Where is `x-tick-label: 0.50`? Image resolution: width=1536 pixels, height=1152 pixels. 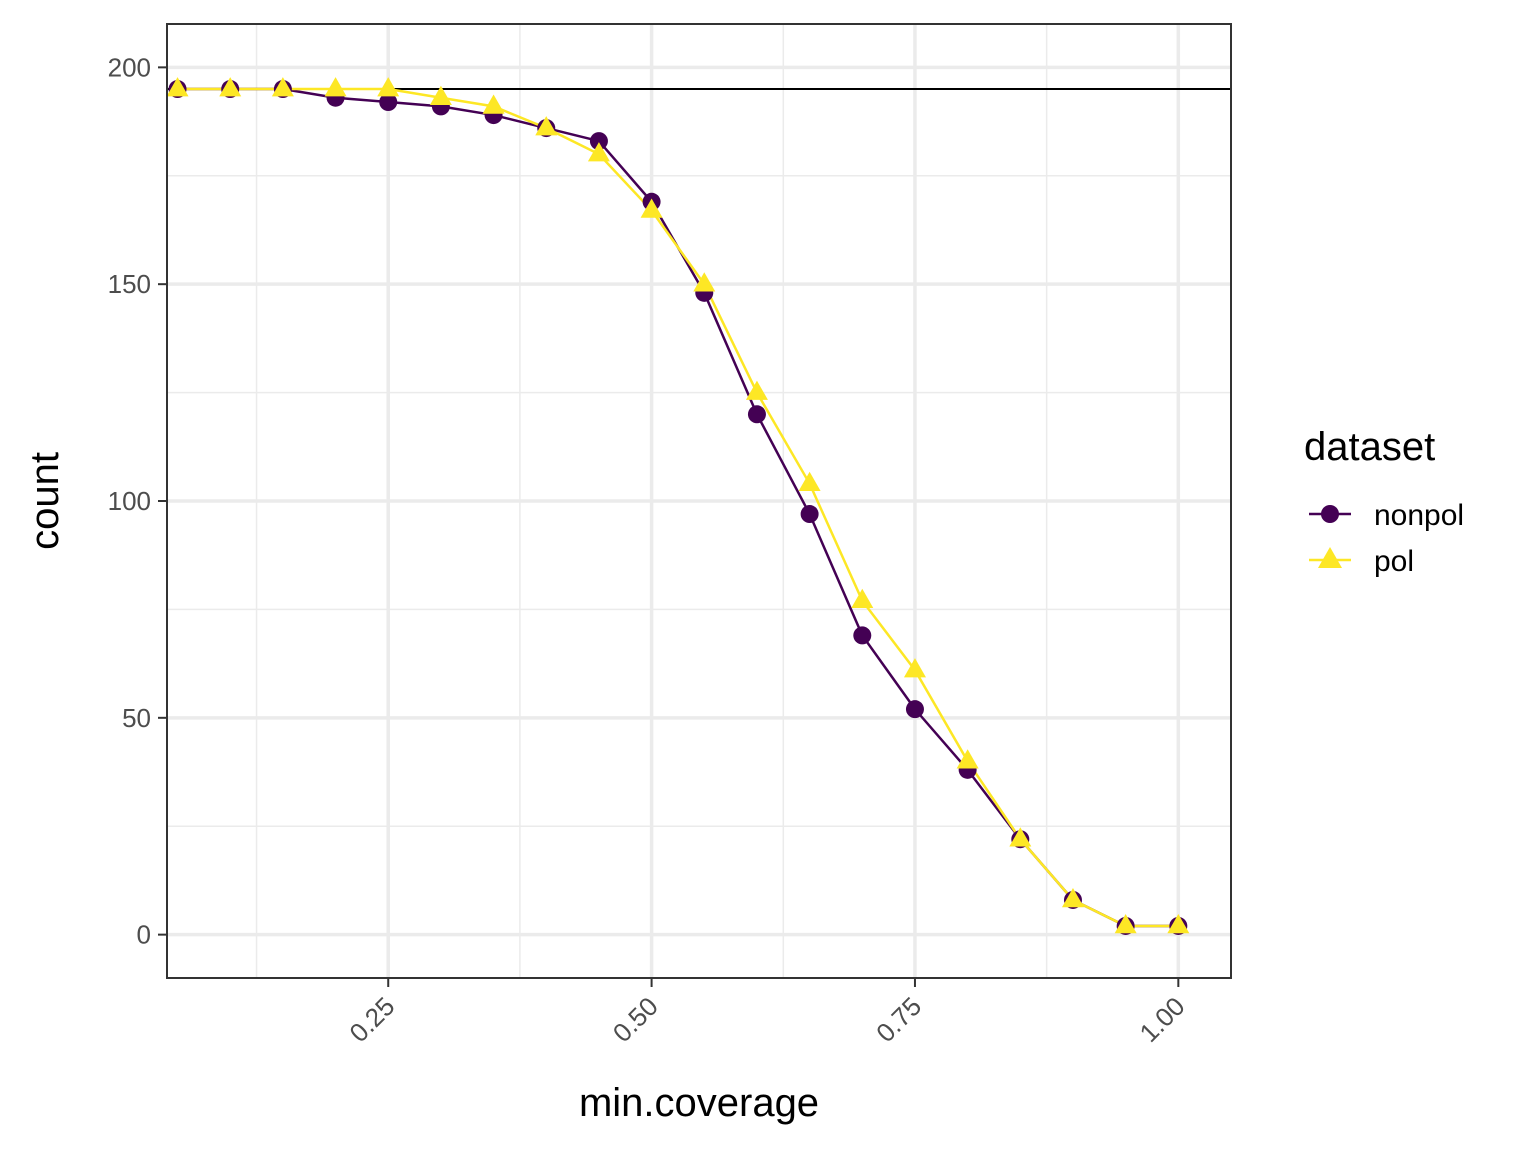
x-tick-label: 0.50 is located at coordinates (635, 1019).